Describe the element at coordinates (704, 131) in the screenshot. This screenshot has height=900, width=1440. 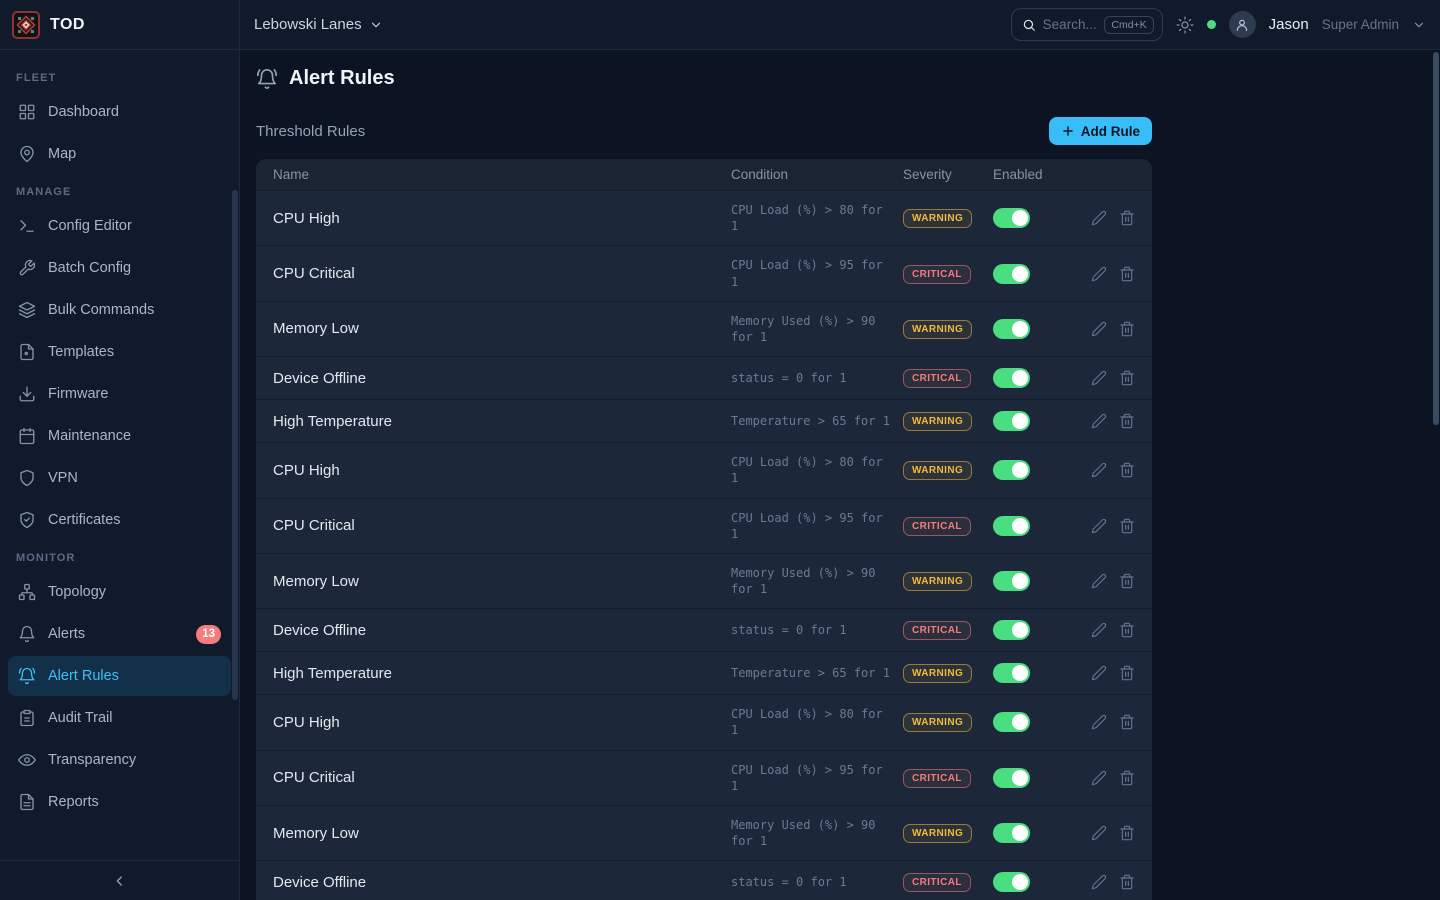
I see `threshold-toolbar: Threshold Rules Add Rule` at that location.